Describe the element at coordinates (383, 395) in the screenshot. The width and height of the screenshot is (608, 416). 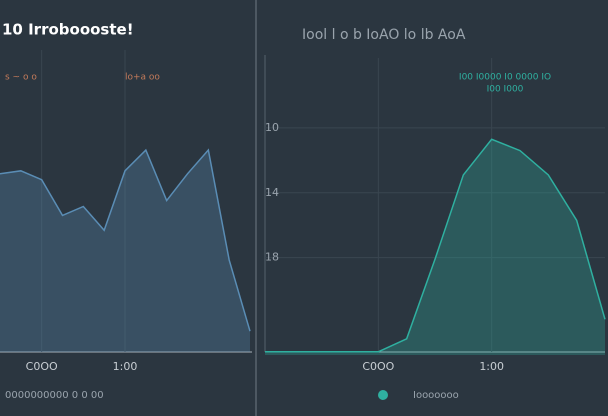
I see `legend-swatch` at that location.